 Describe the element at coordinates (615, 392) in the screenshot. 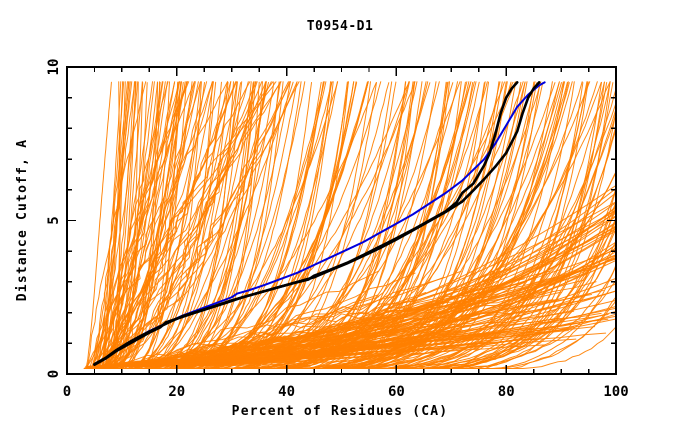

I see `x-tick-label: 100` at that location.